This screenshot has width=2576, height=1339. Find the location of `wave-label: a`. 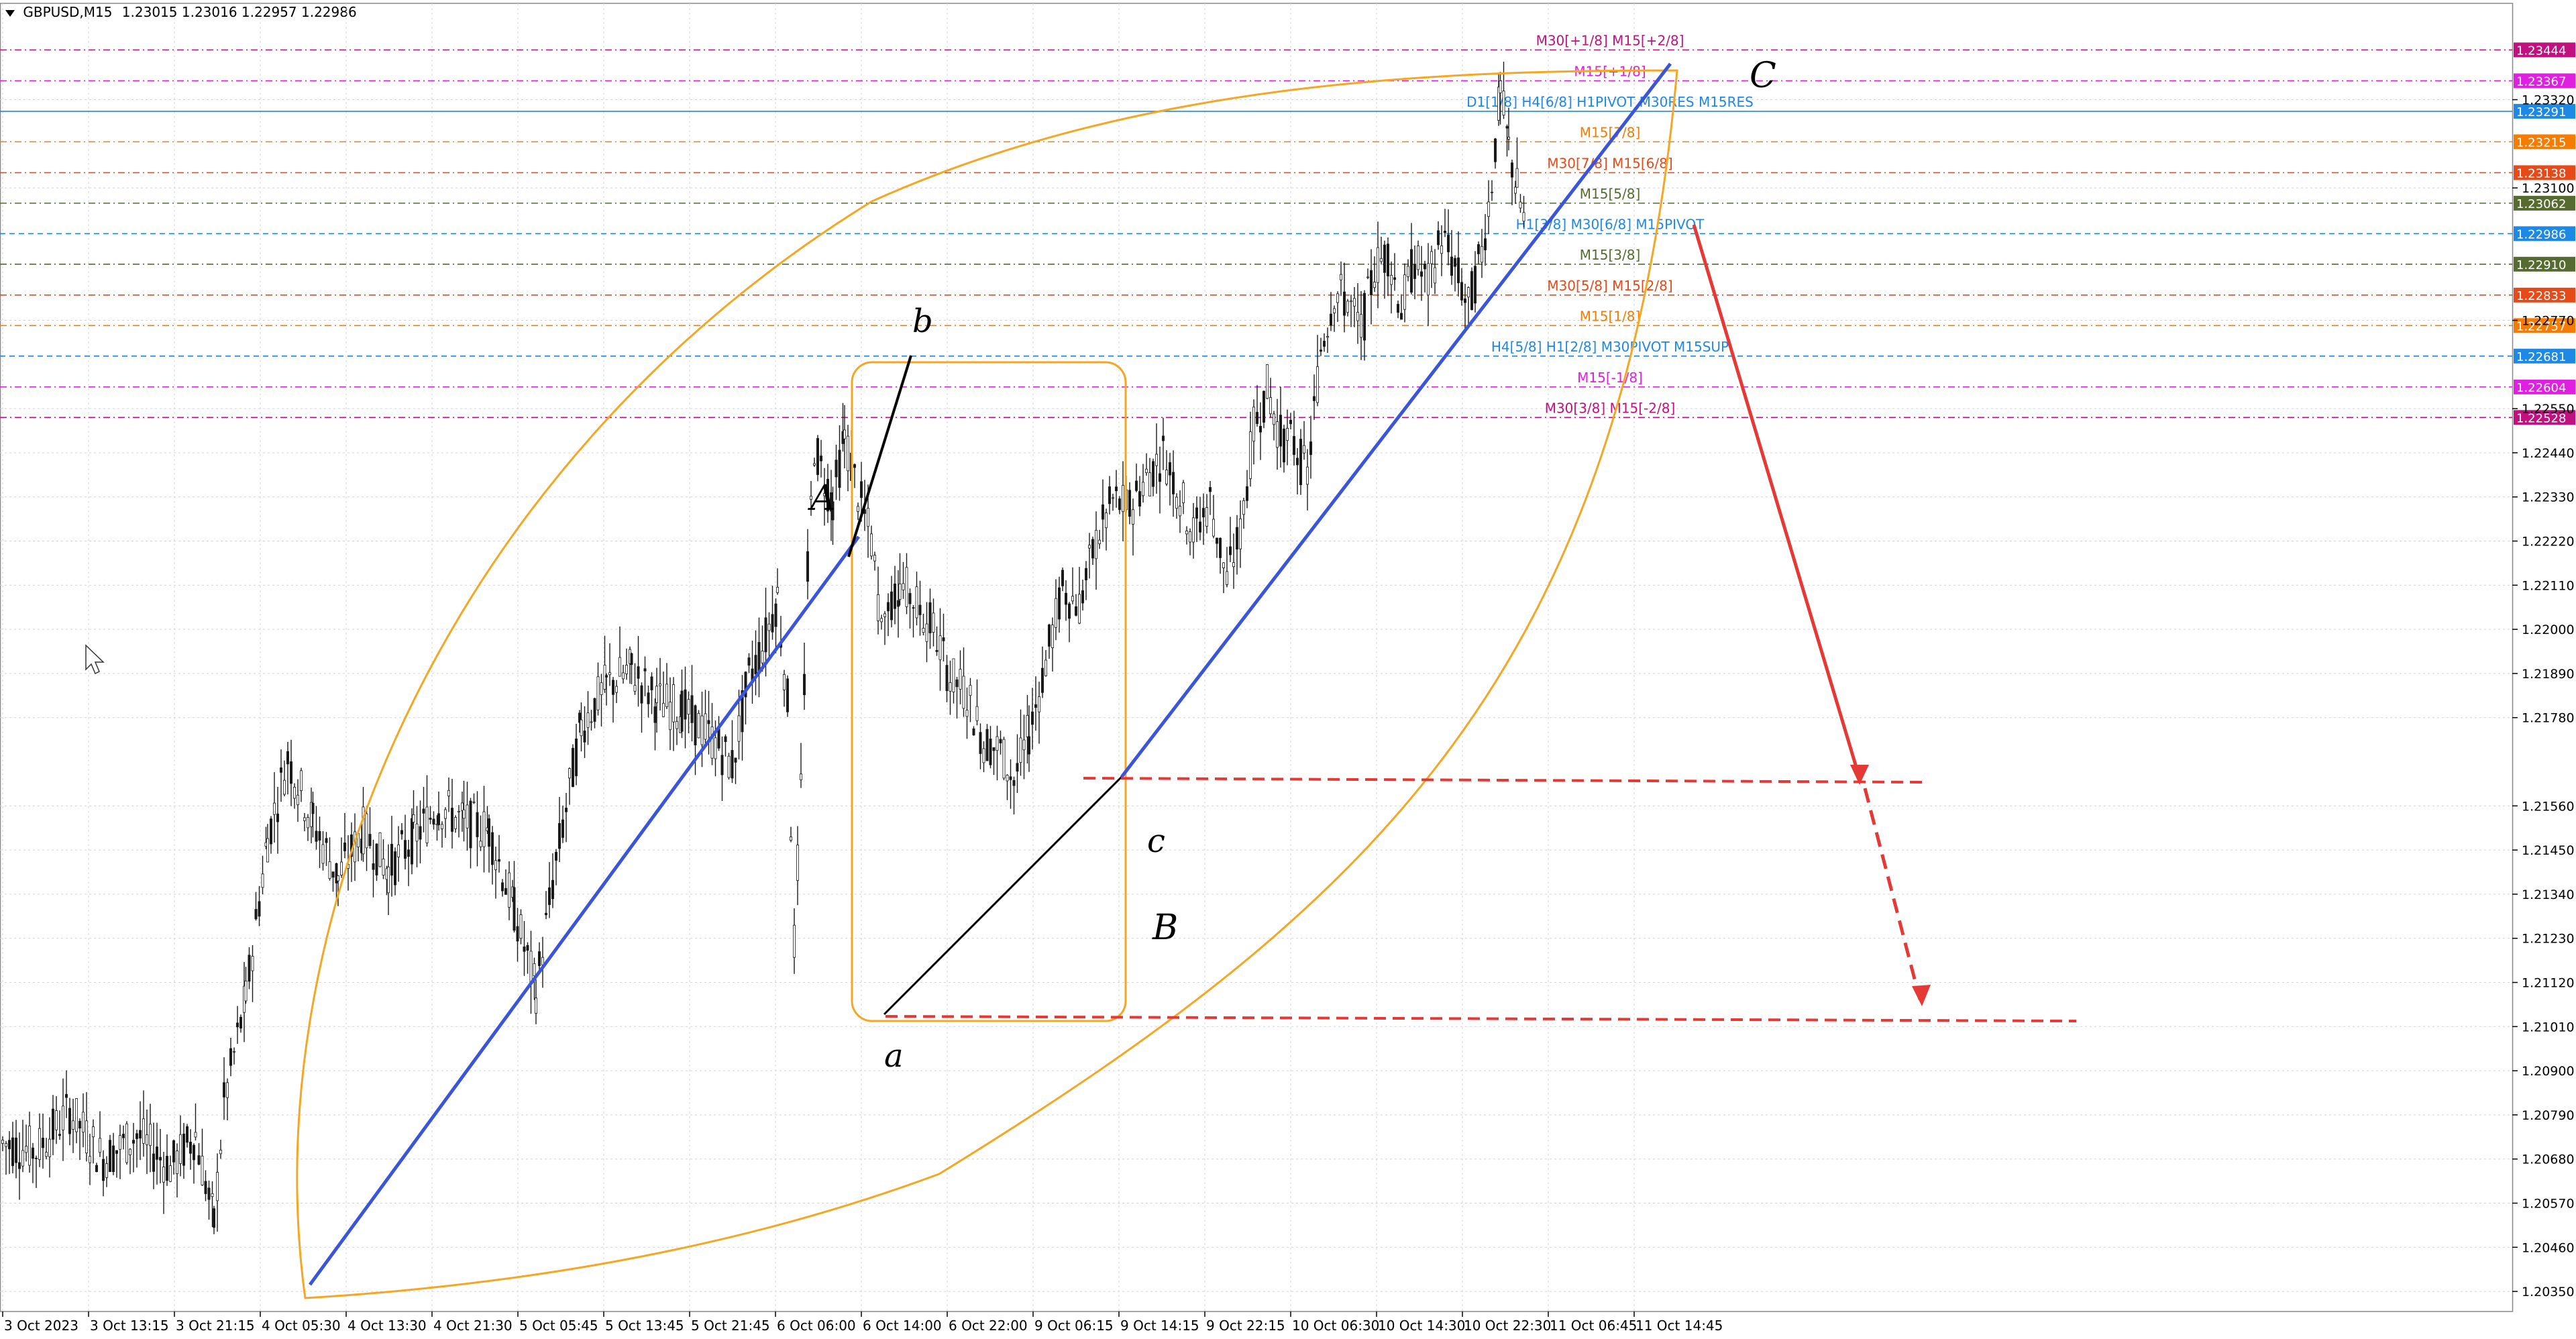

wave-label: a is located at coordinates (894, 1056).